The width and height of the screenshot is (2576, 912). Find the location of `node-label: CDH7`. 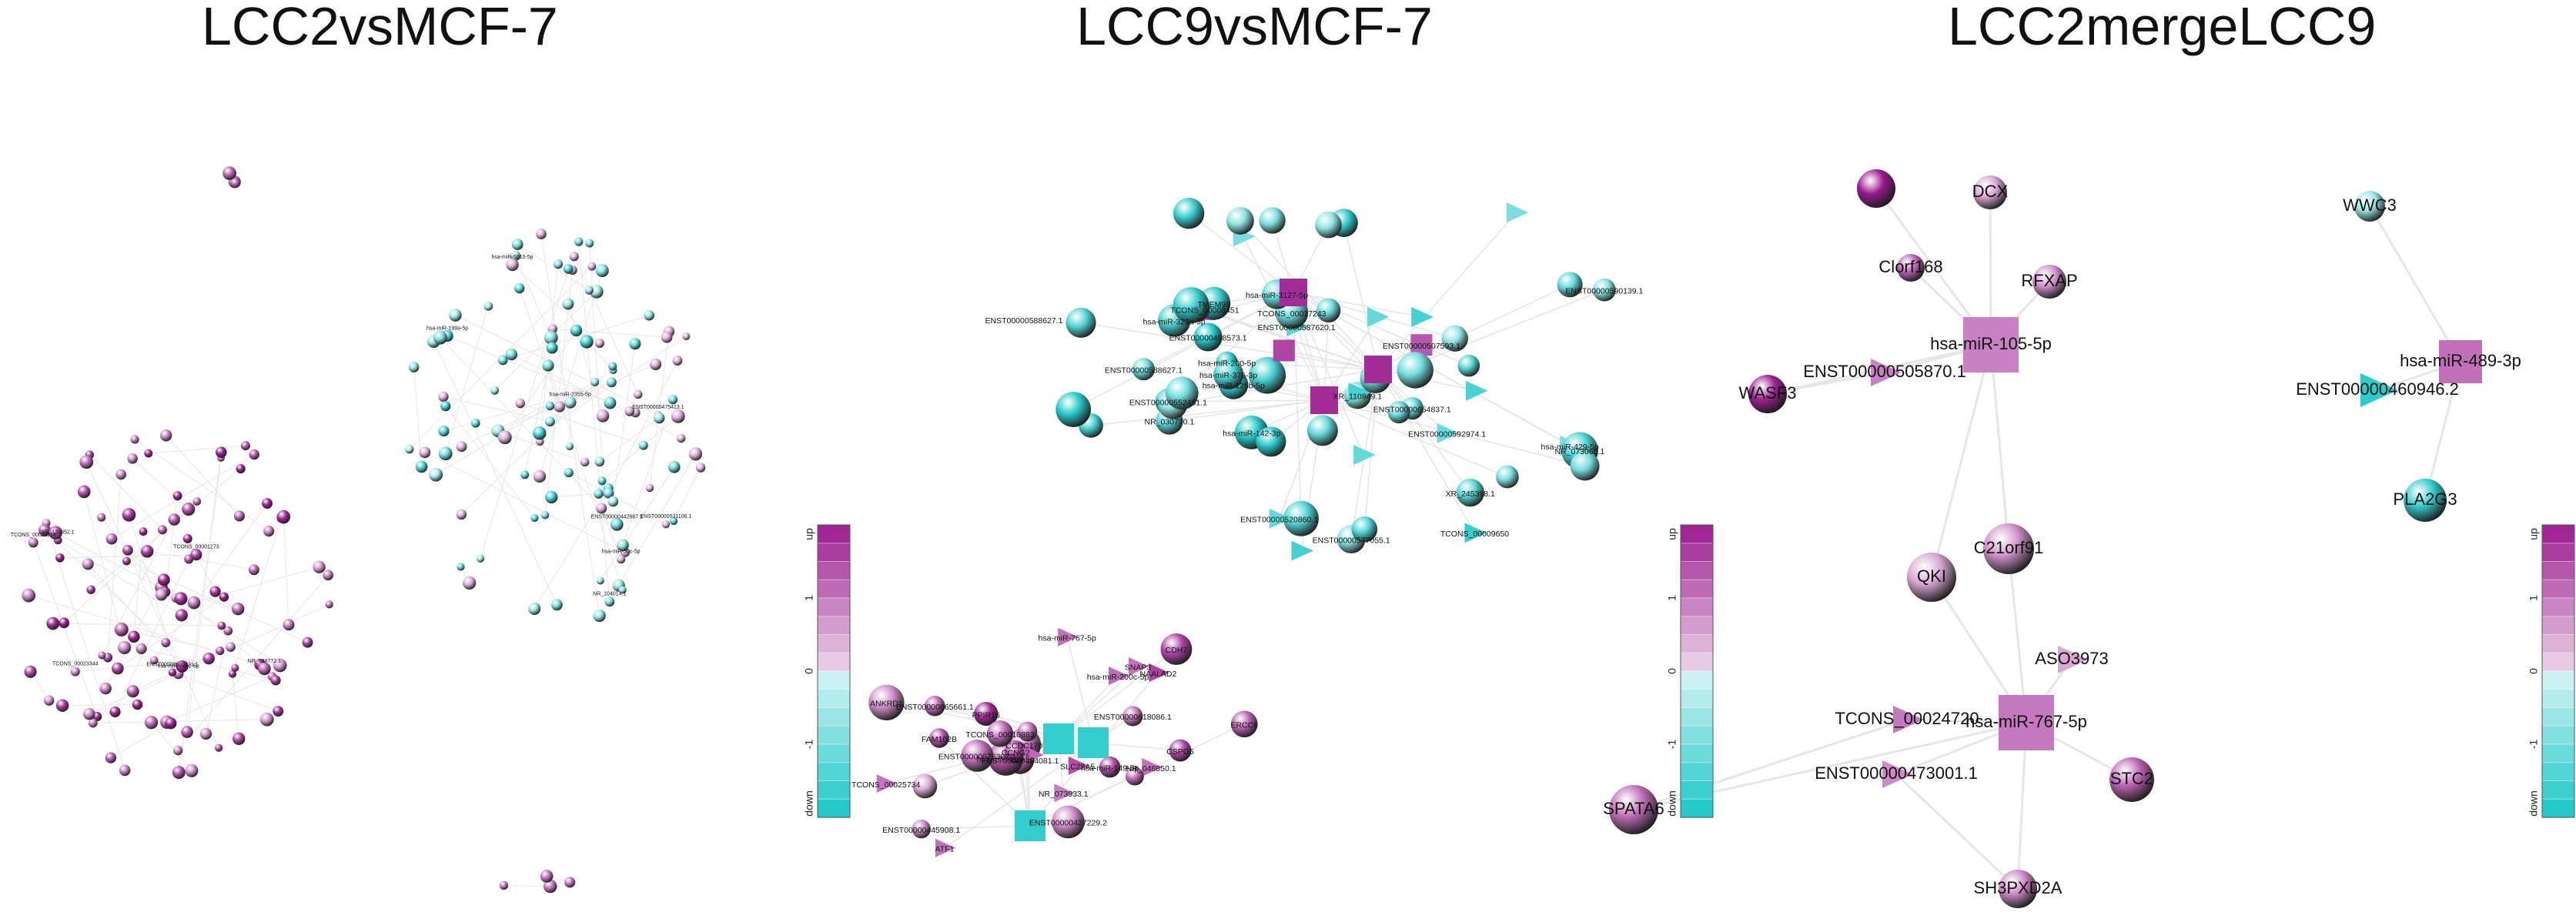

node-label: CDH7 is located at coordinates (1177, 650).